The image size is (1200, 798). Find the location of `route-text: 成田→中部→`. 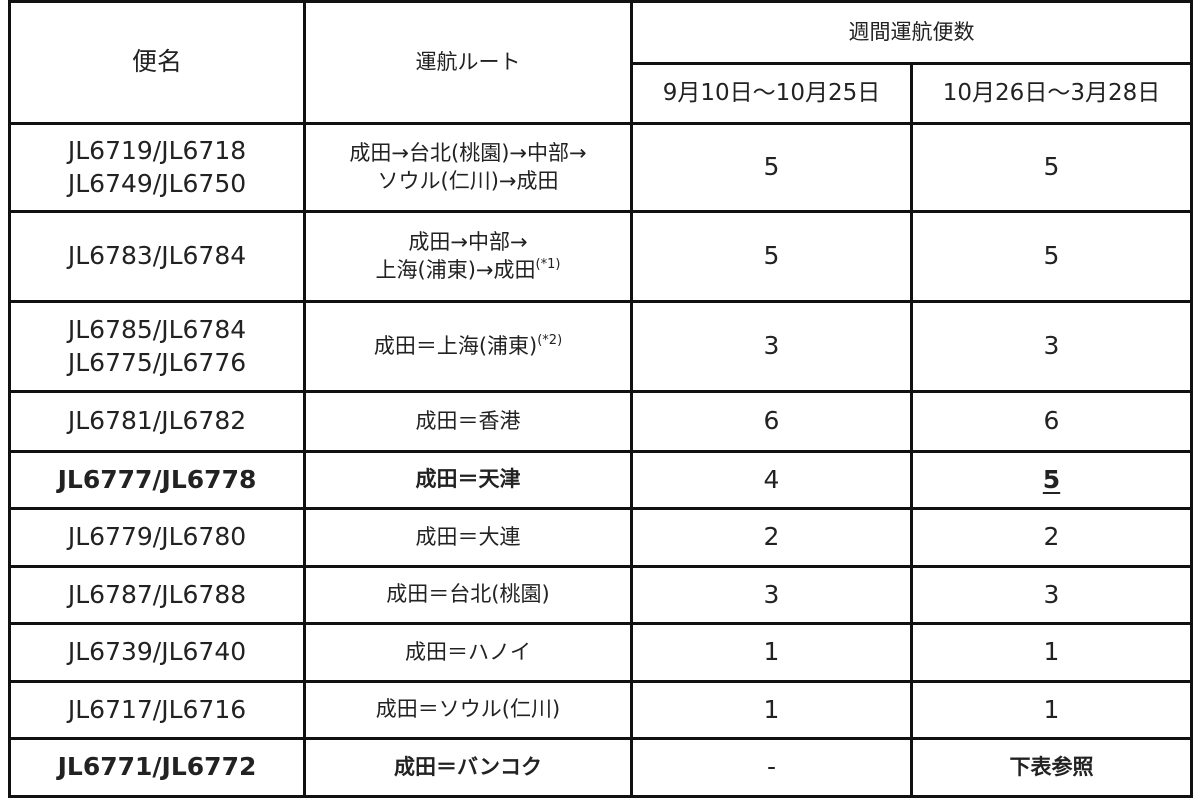

route-text: 成田→中部→ is located at coordinates (468, 242).